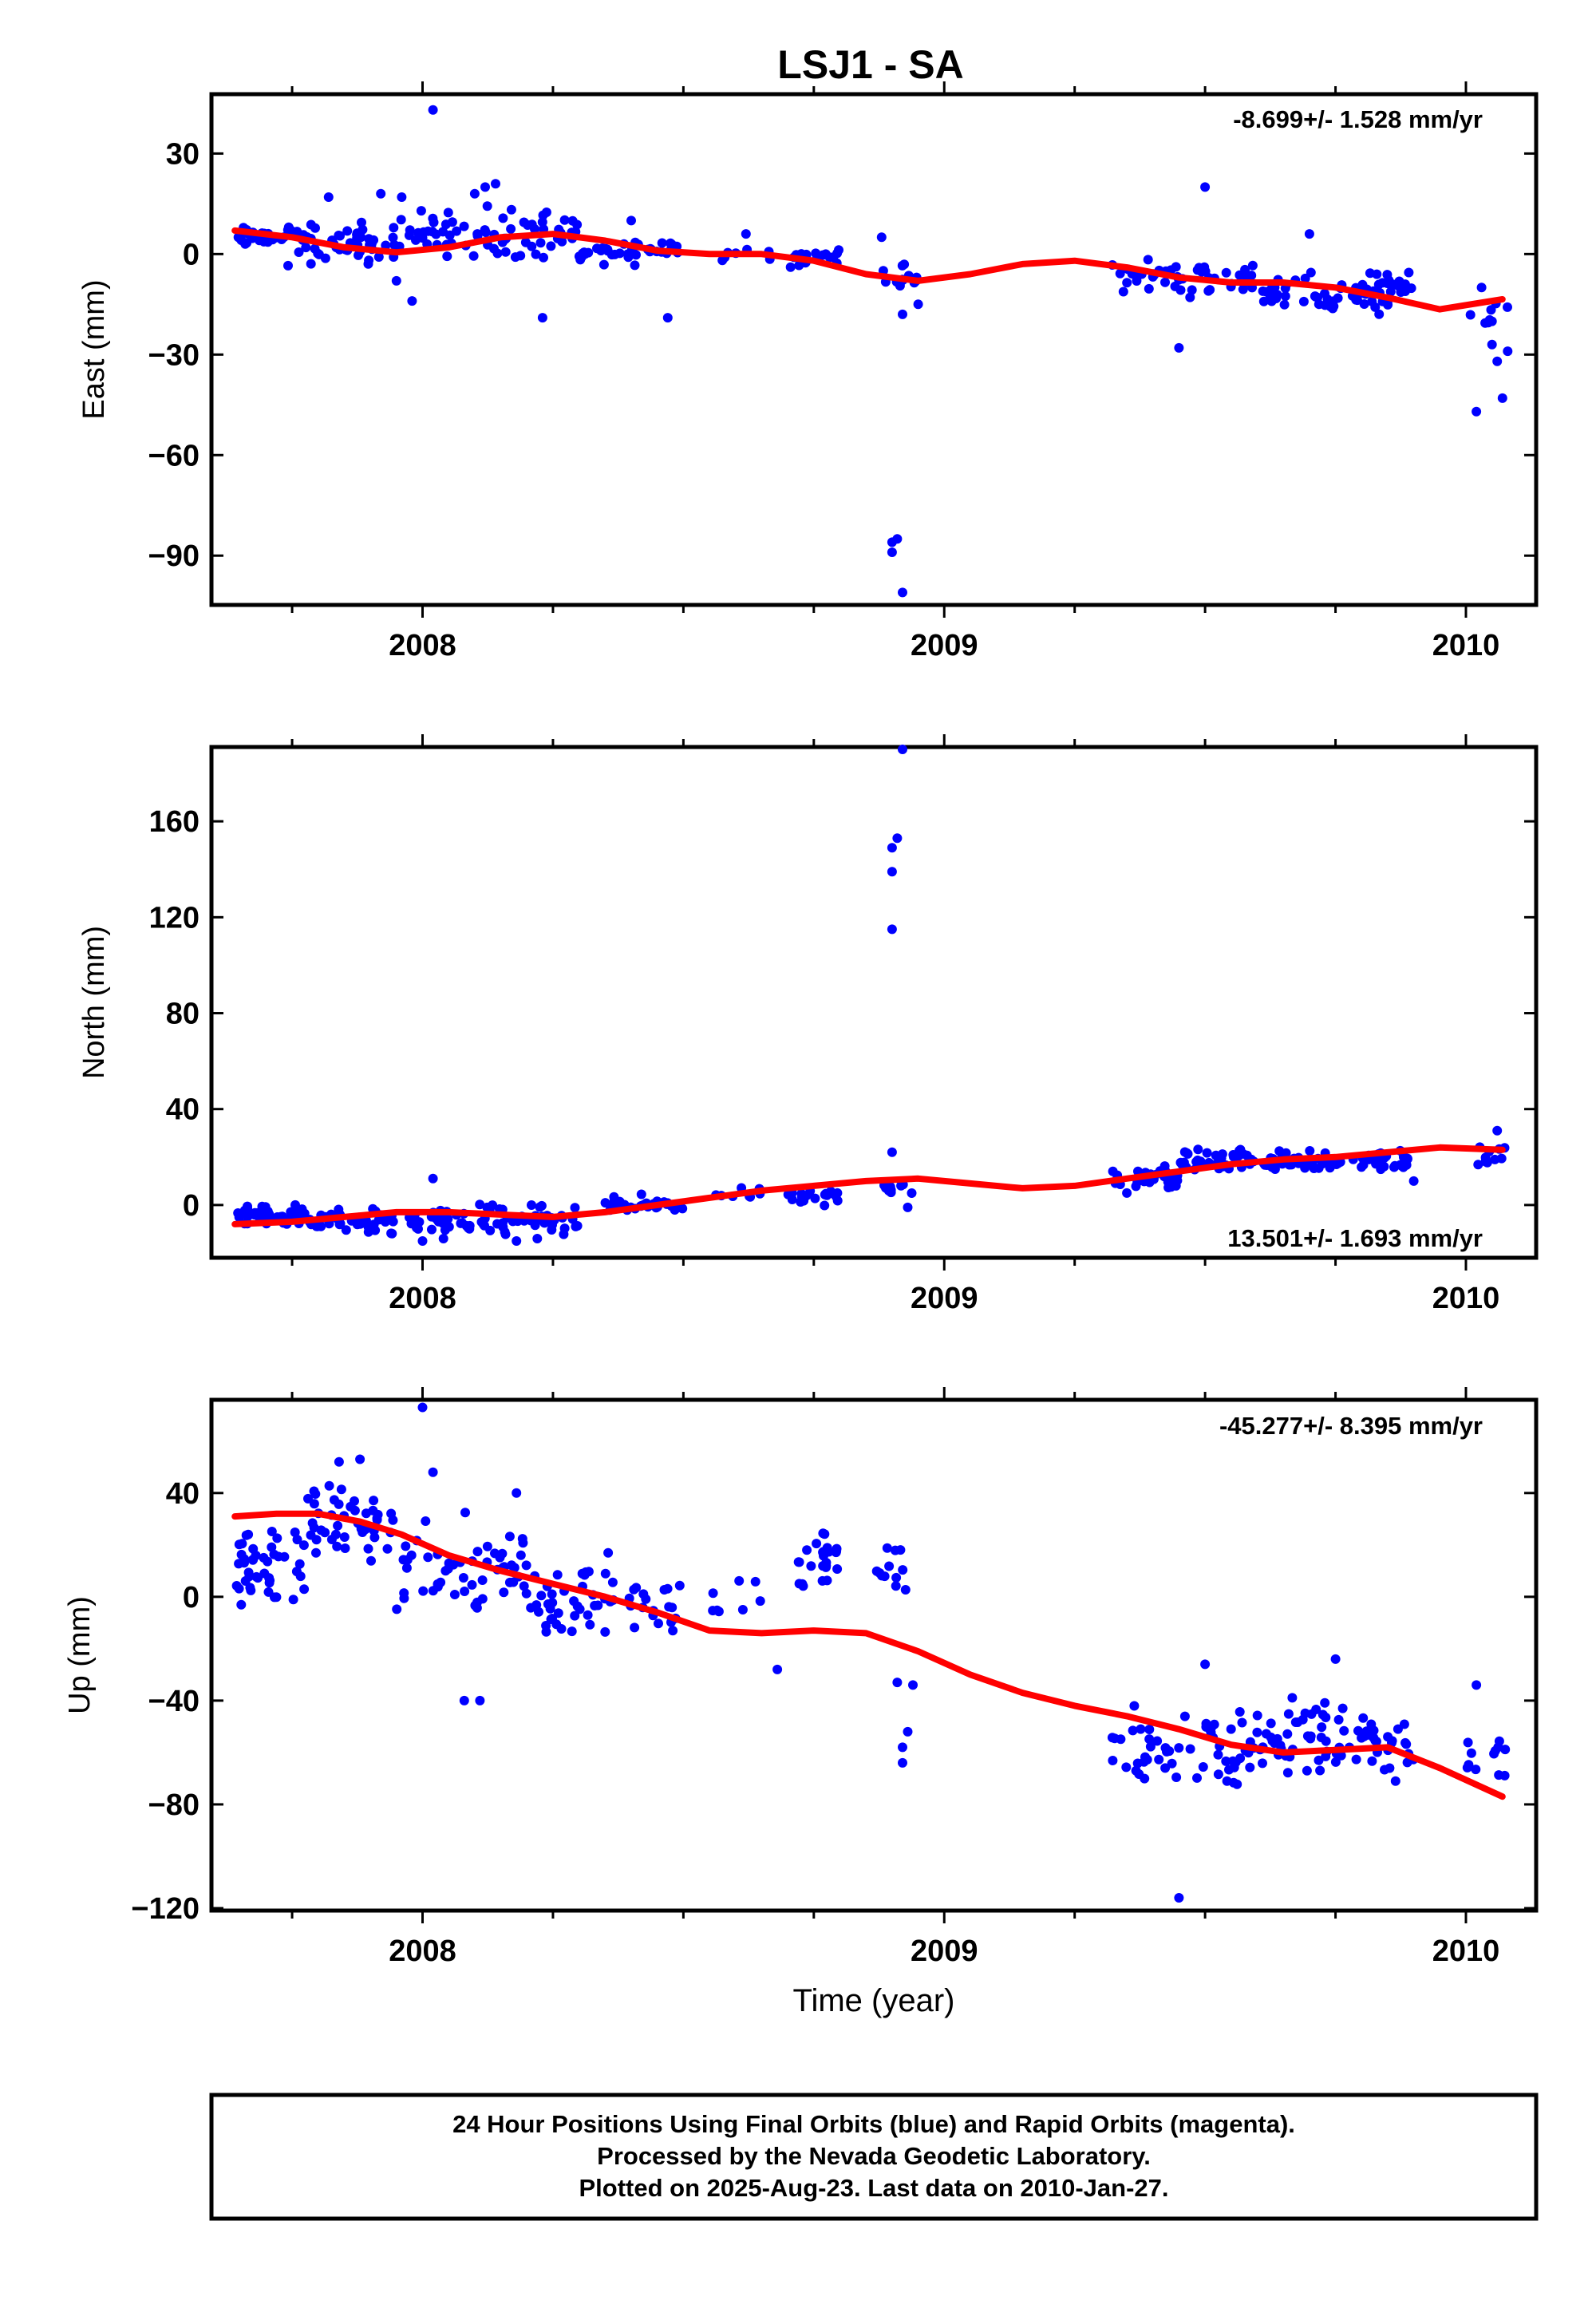 The width and height of the screenshot is (1596, 2316). I want to click on east-ytick-label: −60, so click(174, 455).